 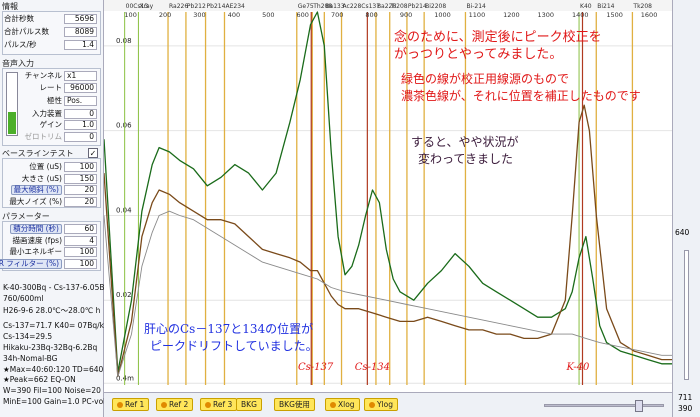 I want to click on ref2-button: Ref 2, so click(x=175, y=404).